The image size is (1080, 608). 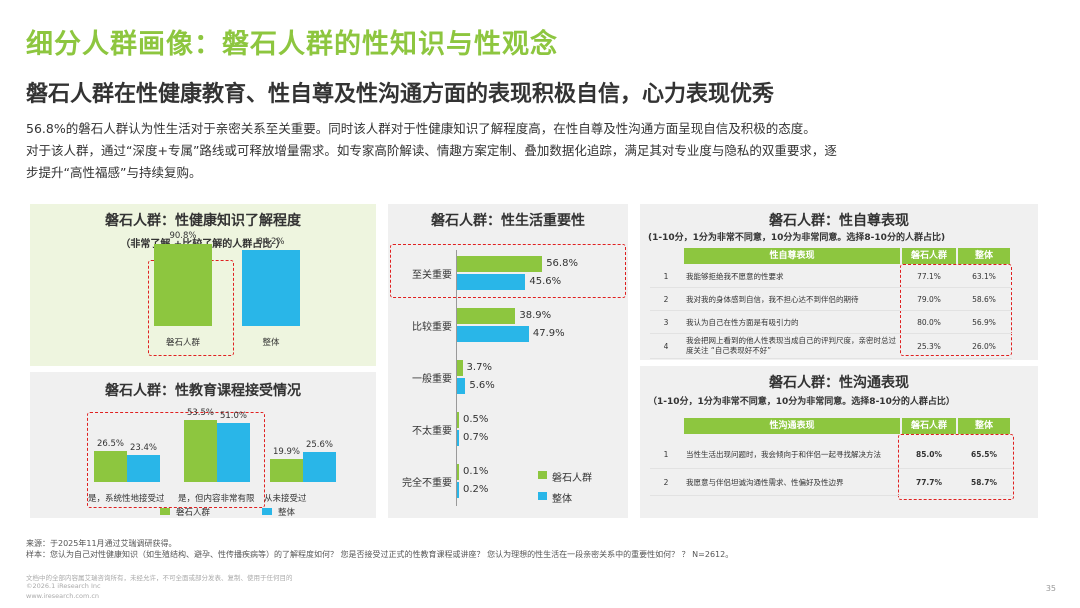 I want to click on table-row: 1 我能够拒绝我不愿意的性要求 77.1% 63.1%, so click(x=831, y=276).